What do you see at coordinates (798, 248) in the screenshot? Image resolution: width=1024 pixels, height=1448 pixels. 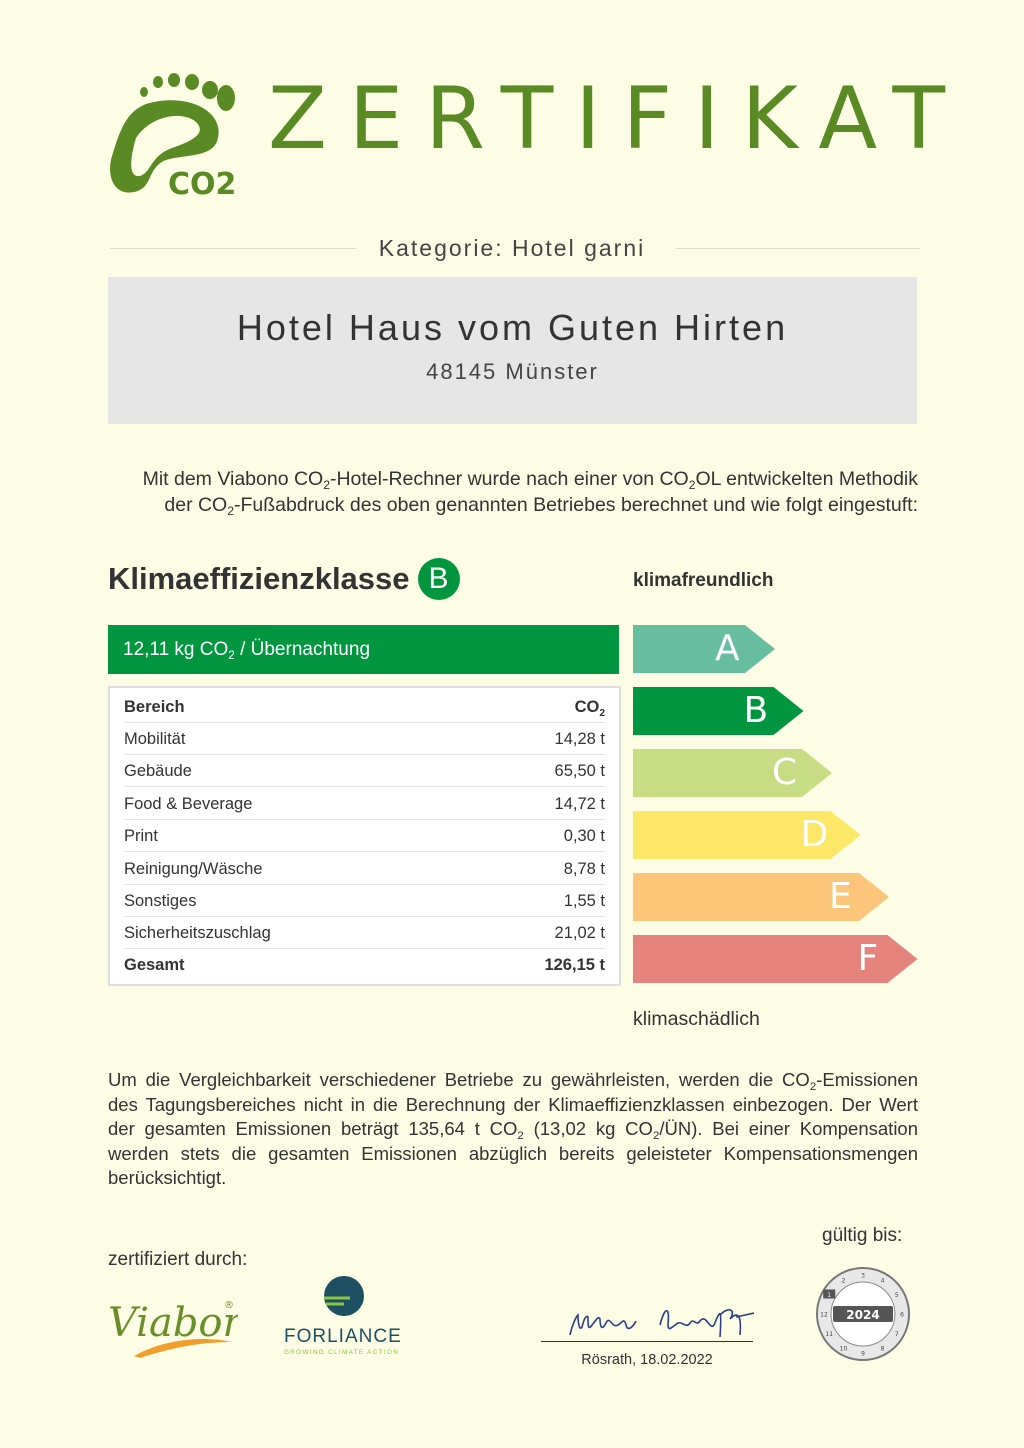 I see `divider-right` at bounding box center [798, 248].